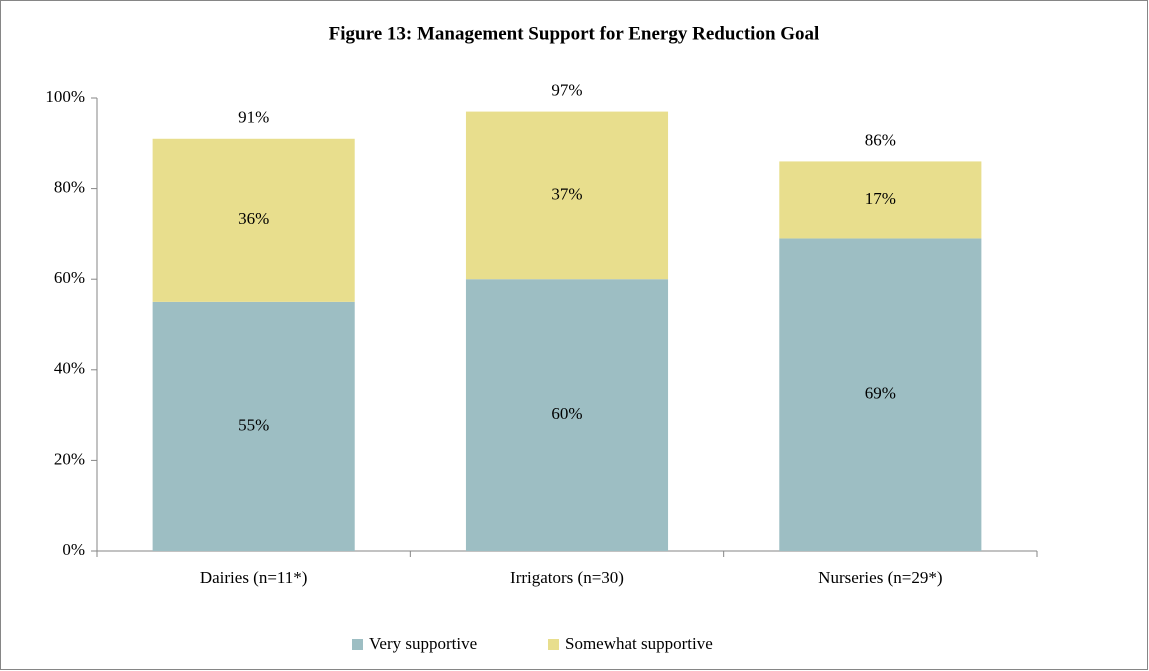 The width and height of the screenshot is (1149, 671). What do you see at coordinates (880, 139) in the screenshot?
I see `total-label: 86%` at bounding box center [880, 139].